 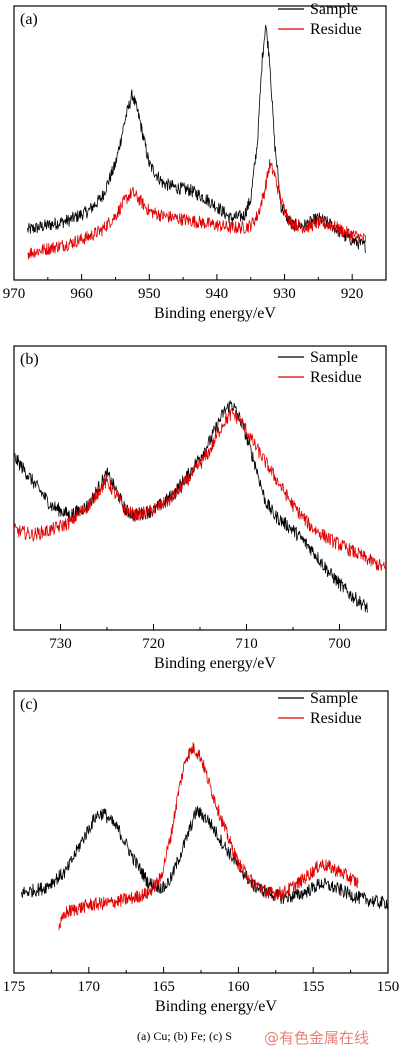 What do you see at coordinates (339, 644) in the screenshot?
I see `x-tick-label: 700` at bounding box center [339, 644].